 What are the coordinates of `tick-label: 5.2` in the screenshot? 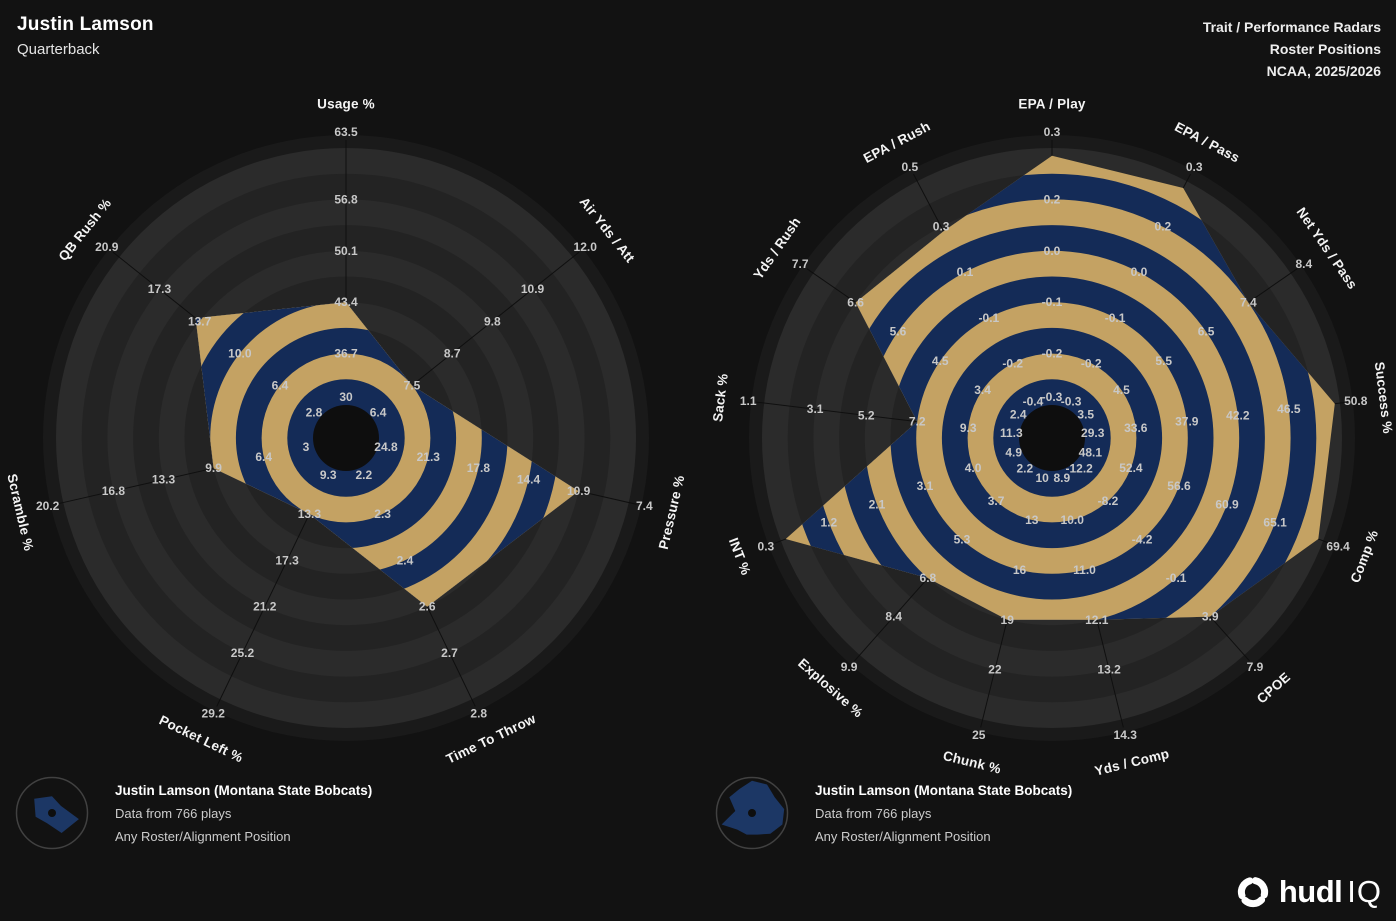 It's located at (866, 415).